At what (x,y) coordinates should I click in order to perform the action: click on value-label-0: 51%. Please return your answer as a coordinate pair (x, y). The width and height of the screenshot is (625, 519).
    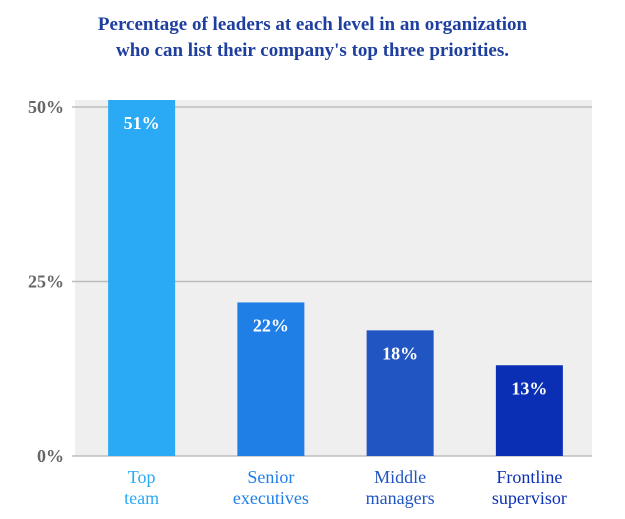
    Looking at the image, I should click on (142, 123).